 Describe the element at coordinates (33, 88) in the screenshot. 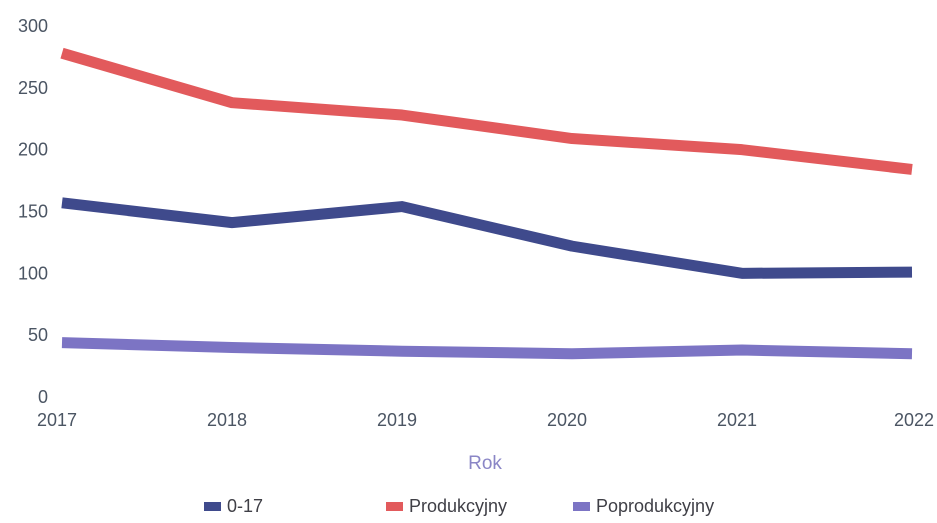

I see `y-tick-label: 250` at that location.